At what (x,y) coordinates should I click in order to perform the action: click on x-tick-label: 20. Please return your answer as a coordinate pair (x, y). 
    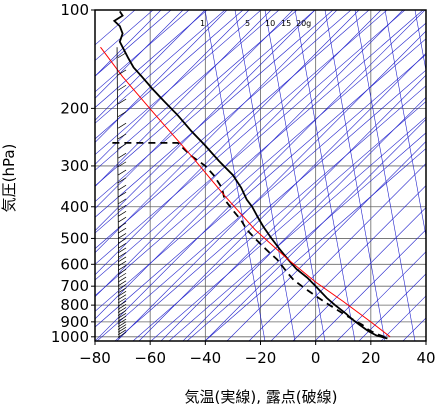
    Looking at the image, I should click on (370, 358).